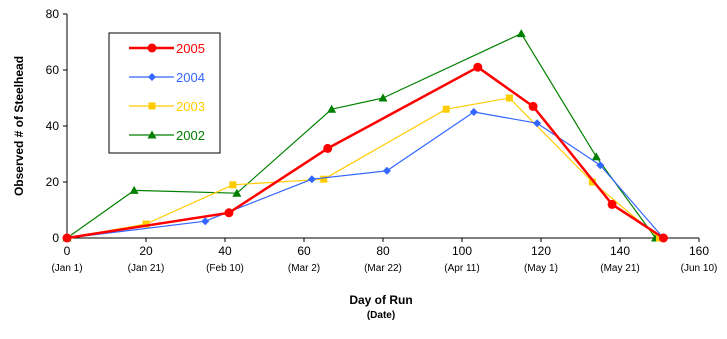 The image size is (727, 339). Describe the element at coordinates (67, 251) in the screenshot. I see `x-tick-label: 0` at that location.